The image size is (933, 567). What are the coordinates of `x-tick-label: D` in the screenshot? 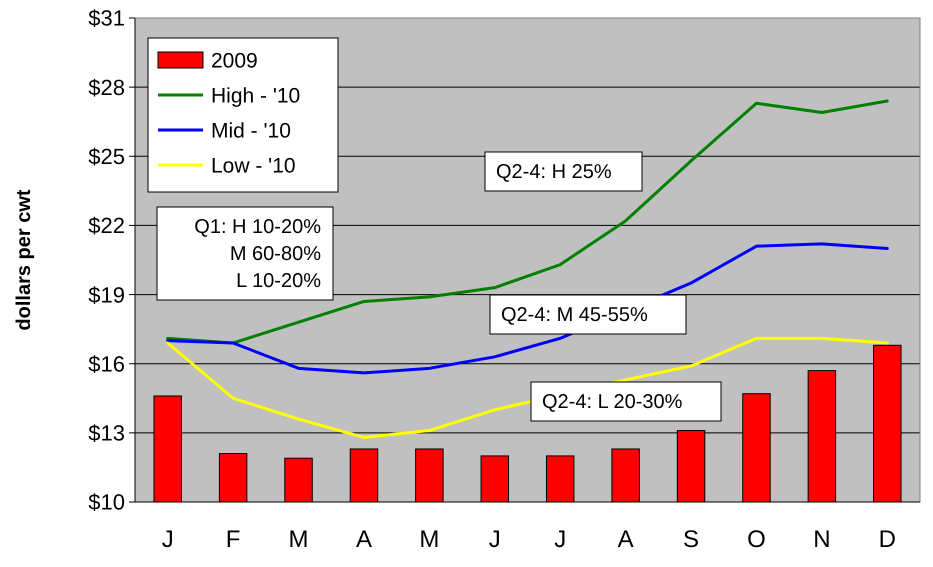 It's located at (887, 539).